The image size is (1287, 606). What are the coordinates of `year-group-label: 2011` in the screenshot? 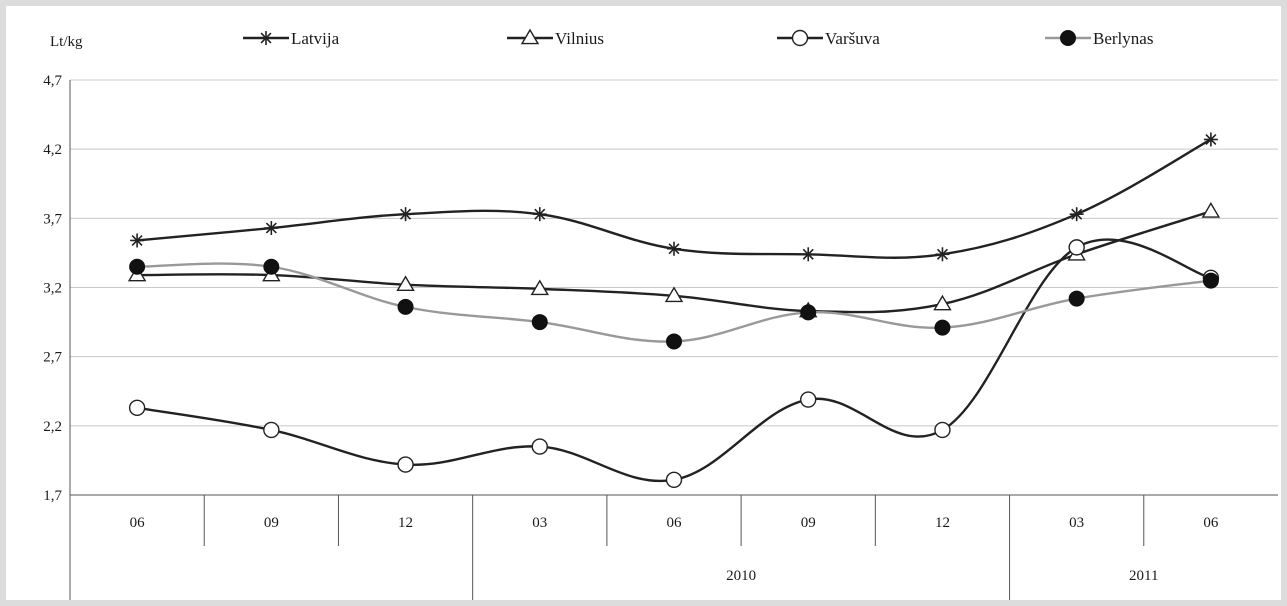 It's located at (1143, 576).